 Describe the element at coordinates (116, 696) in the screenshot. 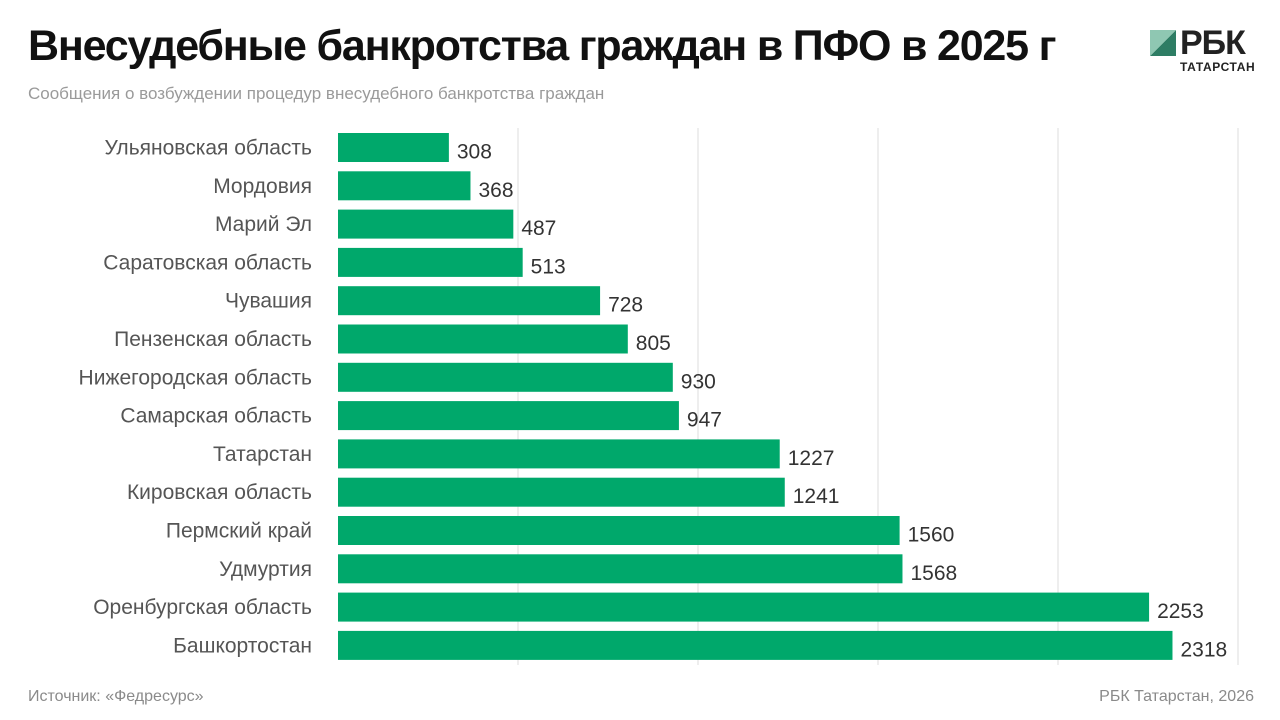

I see `source-note: Источник: «Федресурс»` at that location.